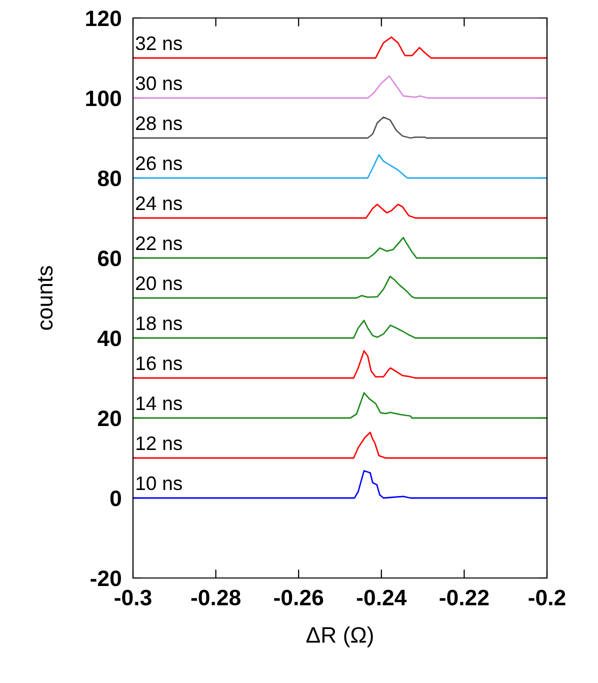 Image resolution: width=598 pixels, height=683 pixels. What do you see at coordinates (109, 418) in the screenshot?
I see `y-tick-label: 20` at bounding box center [109, 418].